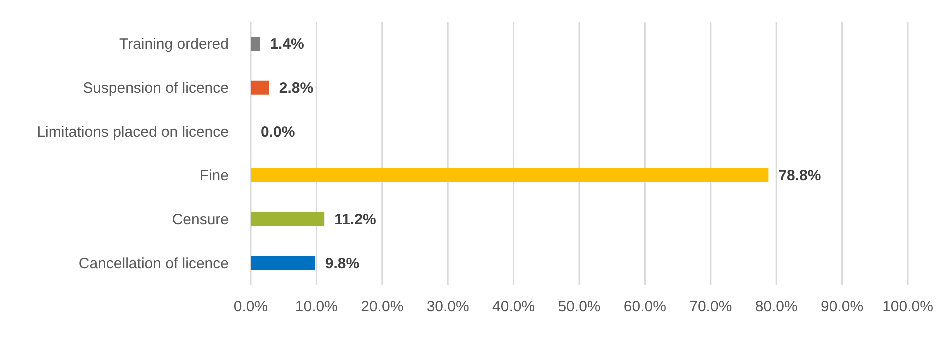 The width and height of the screenshot is (950, 337). Describe the element at coordinates (776, 307) in the screenshot. I see `x-tick-label: 80.0%` at that location.